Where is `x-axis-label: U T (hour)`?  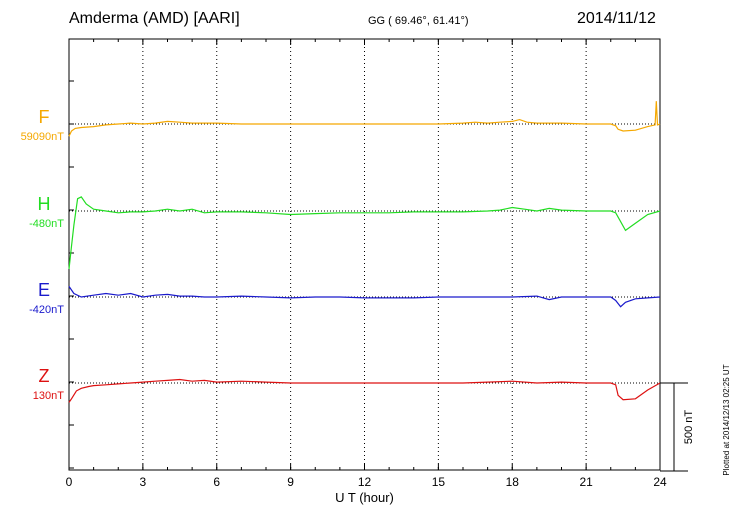
x-axis-label: U T (hour) is located at coordinates (364, 497).